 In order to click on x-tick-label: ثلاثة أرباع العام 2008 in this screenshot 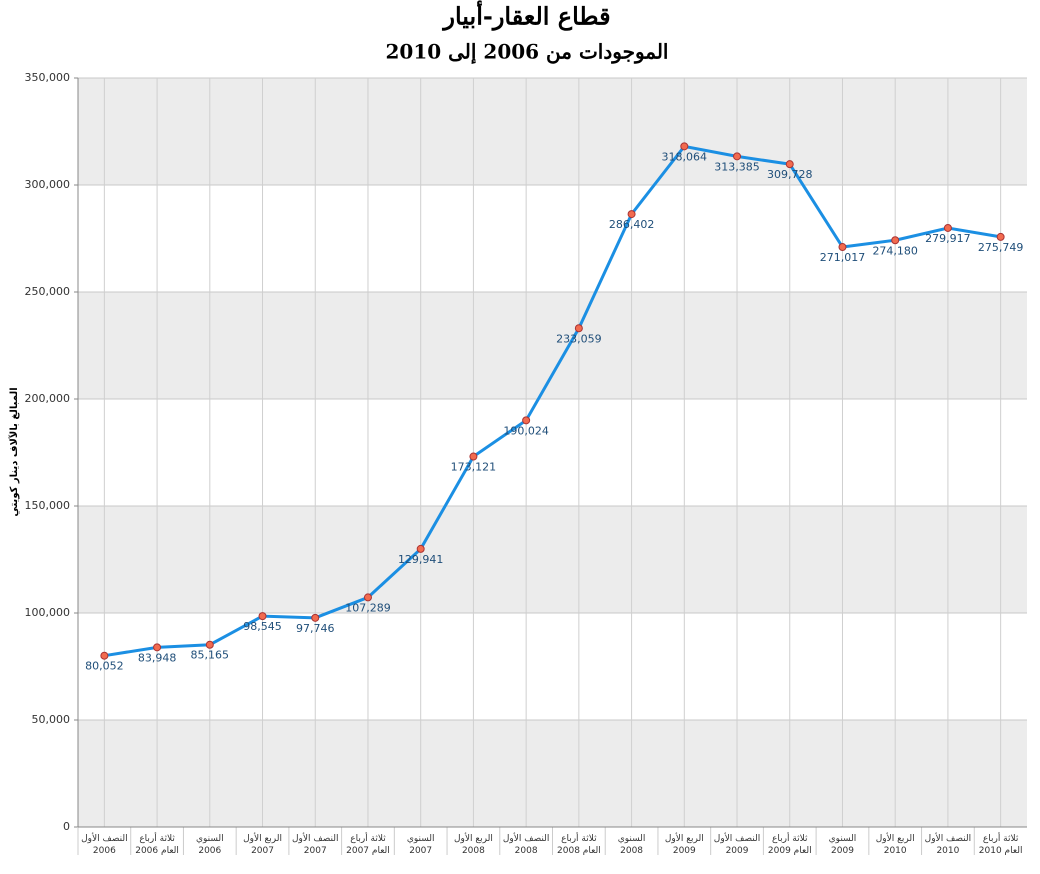, I will do `click(579, 845)`.